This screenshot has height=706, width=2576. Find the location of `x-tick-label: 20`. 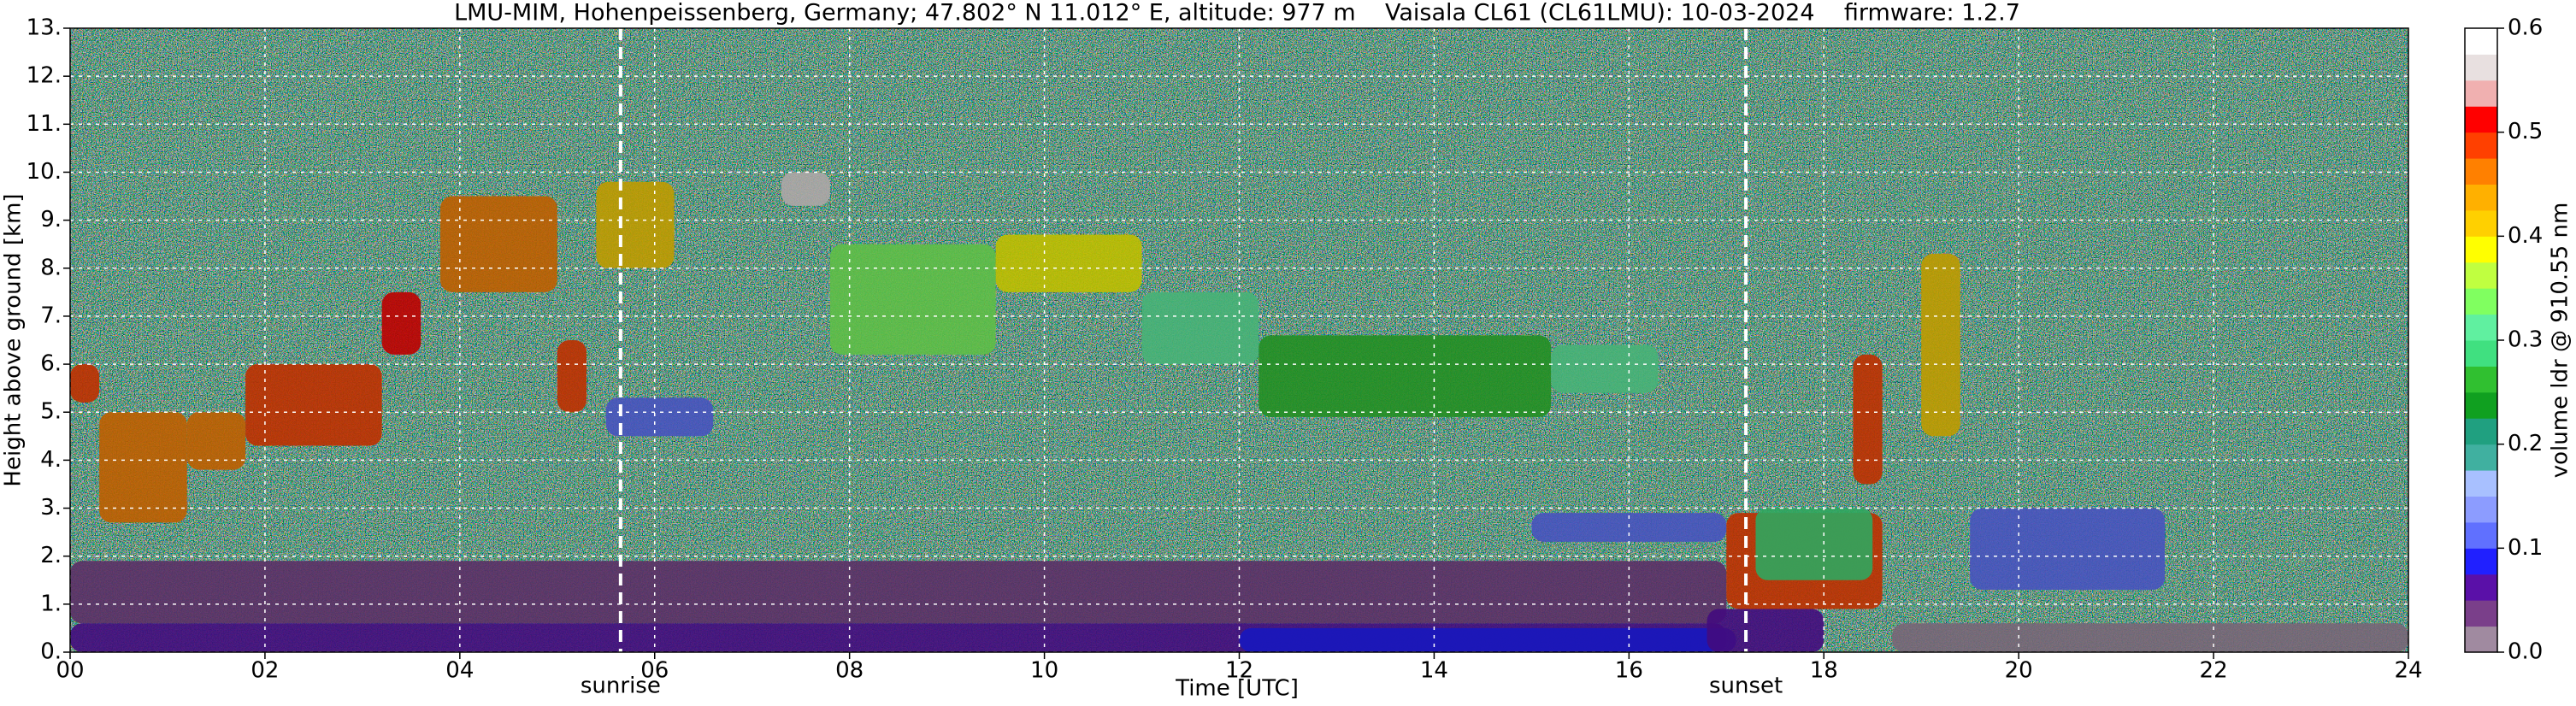

x-tick-label: 20 is located at coordinates (2019, 671).